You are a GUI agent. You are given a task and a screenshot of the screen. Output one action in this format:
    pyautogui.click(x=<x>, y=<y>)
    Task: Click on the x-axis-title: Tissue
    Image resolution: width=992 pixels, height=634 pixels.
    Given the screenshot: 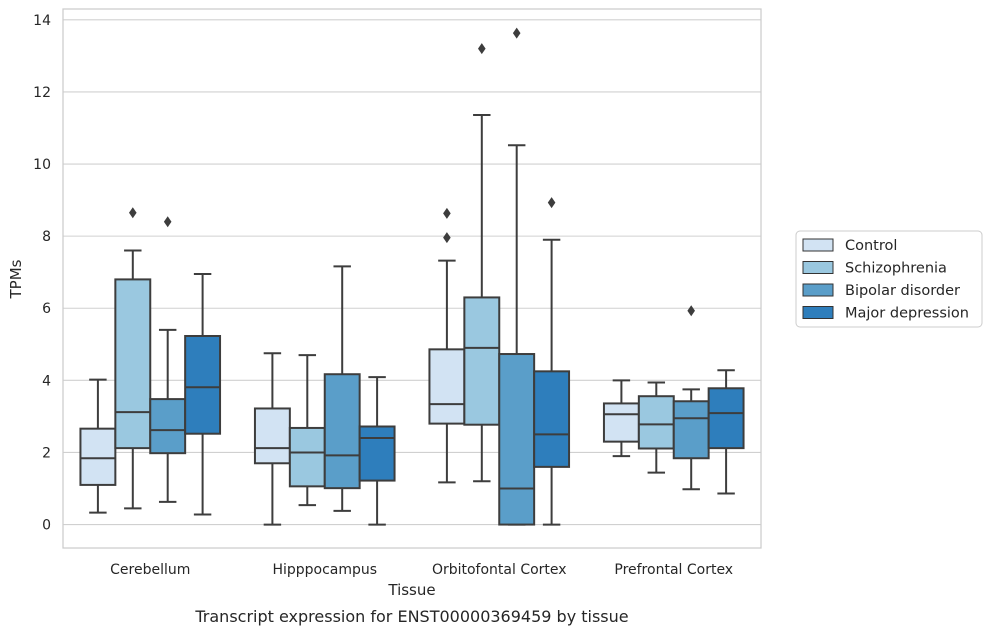 What is the action you would take?
    pyautogui.click(x=411, y=590)
    